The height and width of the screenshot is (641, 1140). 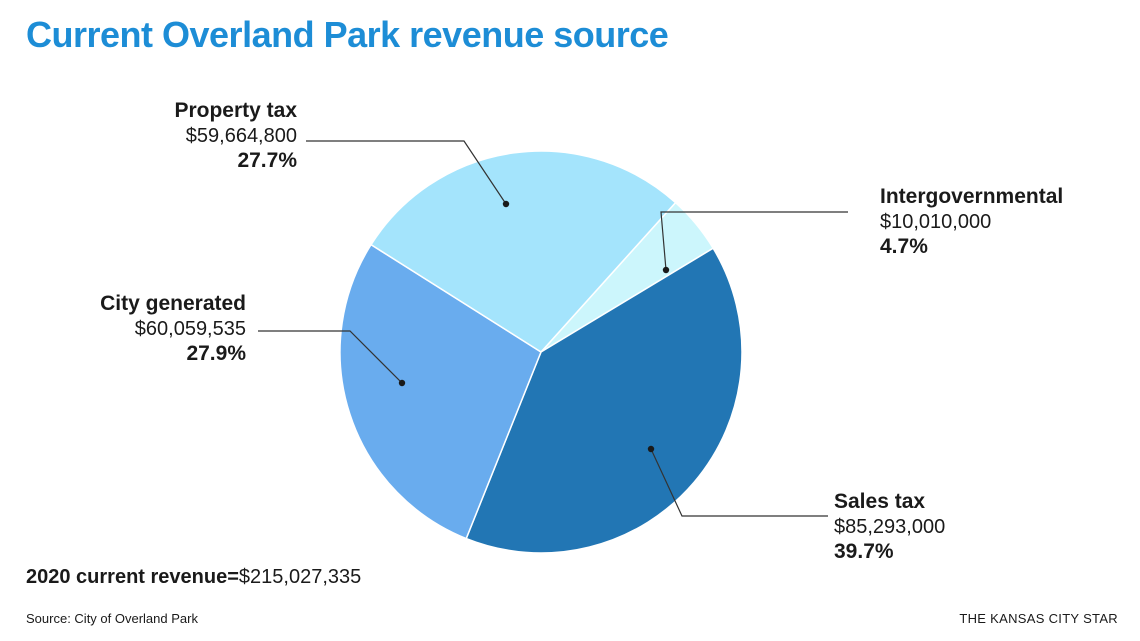 What do you see at coordinates (300, 577) in the screenshot?
I see `total-revenue-value: $215,027,335` at bounding box center [300, 577].